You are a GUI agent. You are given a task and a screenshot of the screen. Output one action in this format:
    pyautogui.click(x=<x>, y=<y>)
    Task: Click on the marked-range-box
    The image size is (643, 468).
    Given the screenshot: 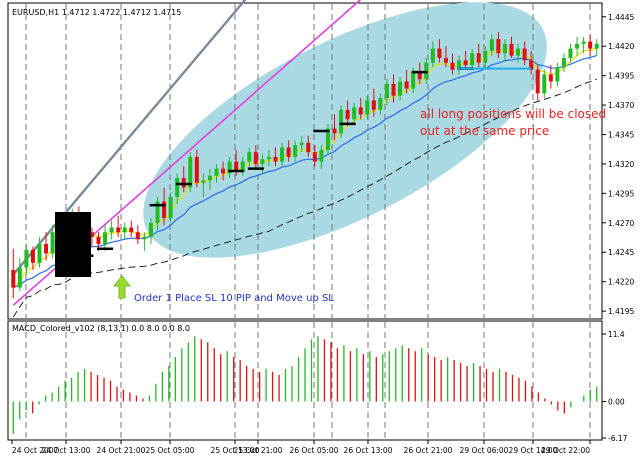 What is the action you would take?
    pyautogui.click(x=73, y=244)
    